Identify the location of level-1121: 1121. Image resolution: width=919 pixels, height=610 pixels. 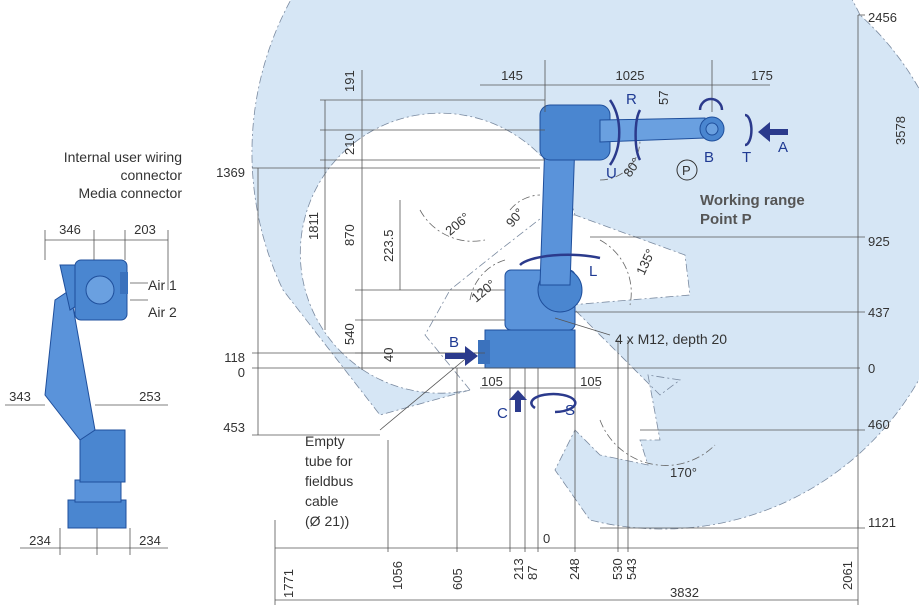
(882, 522).